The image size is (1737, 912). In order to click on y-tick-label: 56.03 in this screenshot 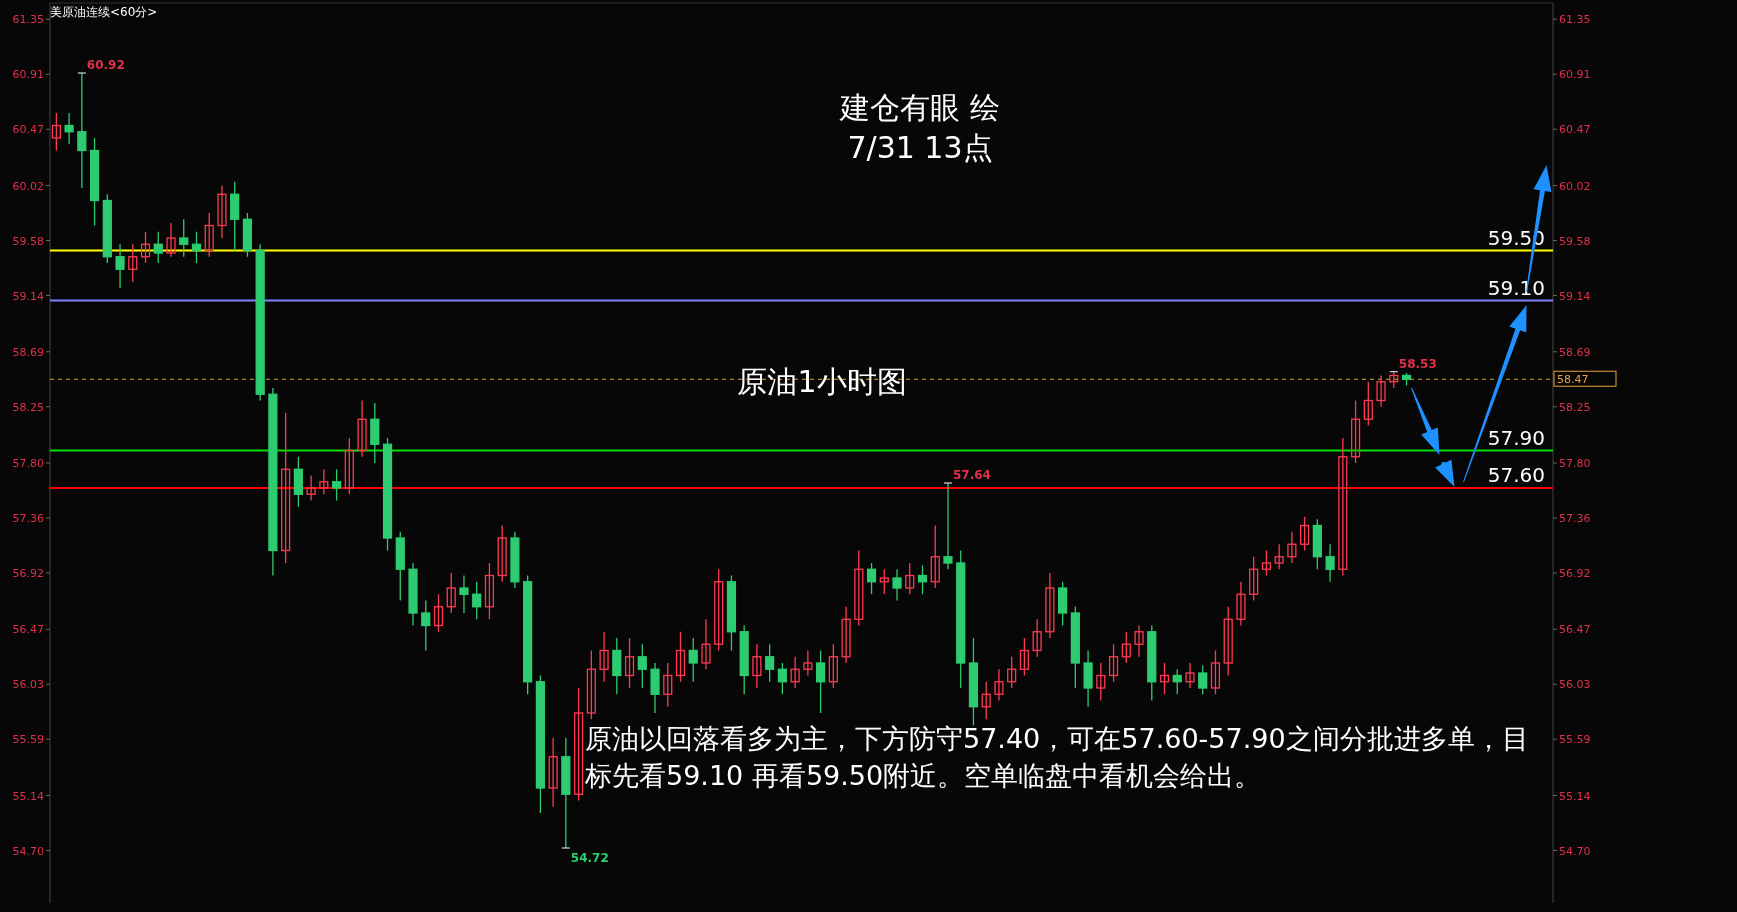, I will do `click(28, 685)`.